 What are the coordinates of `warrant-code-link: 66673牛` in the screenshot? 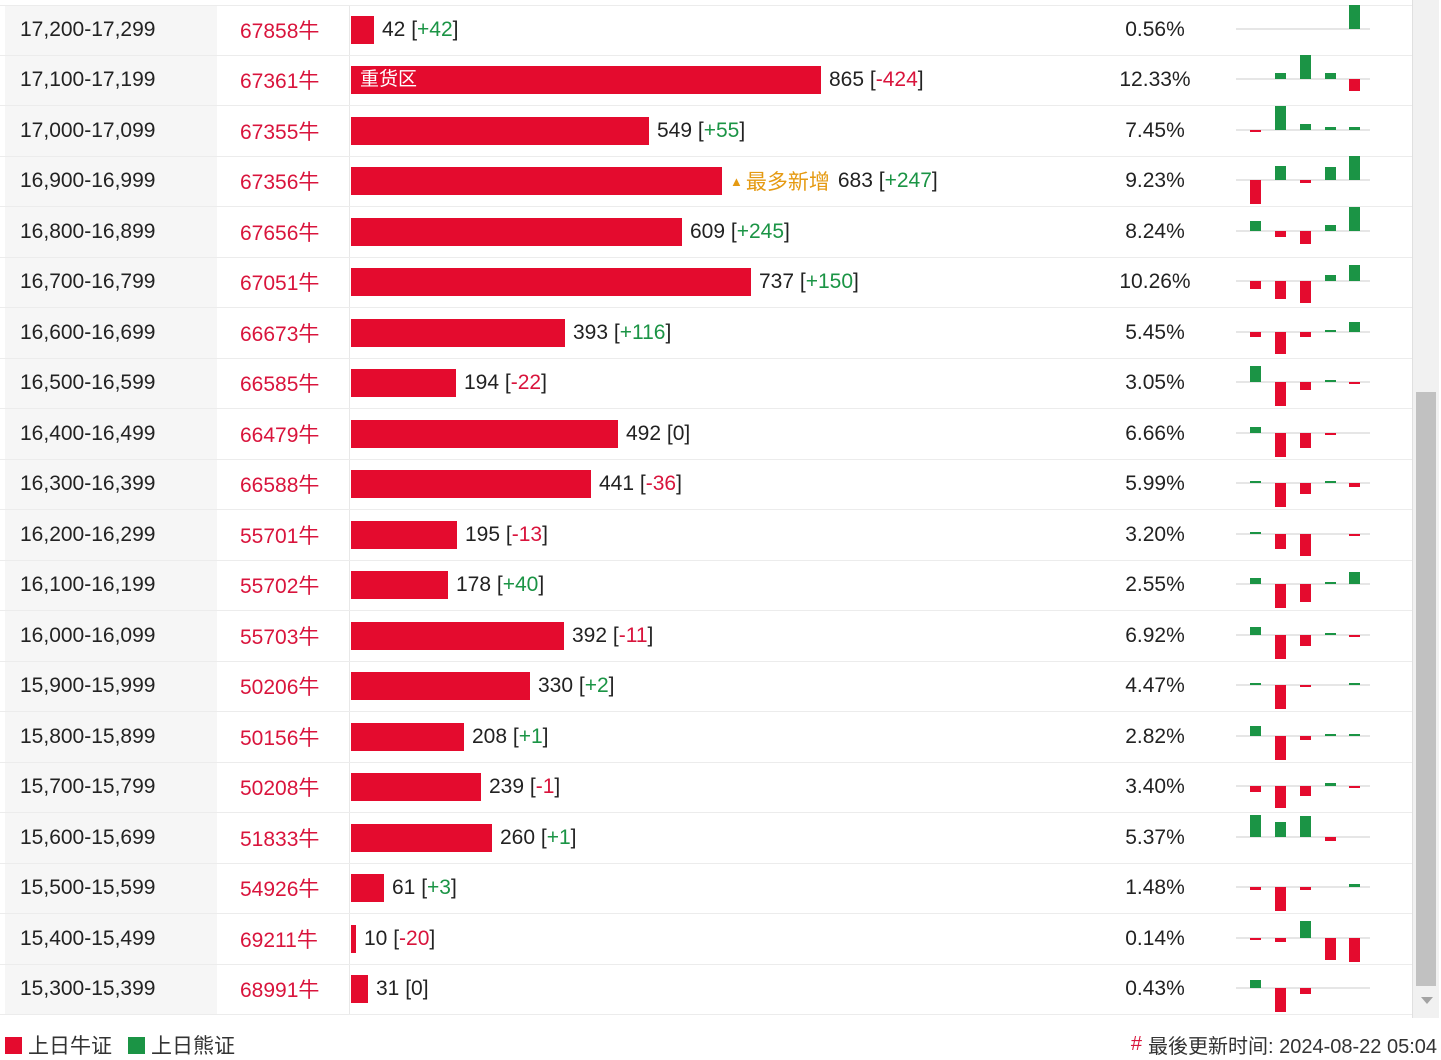 It's located at (283, 333).